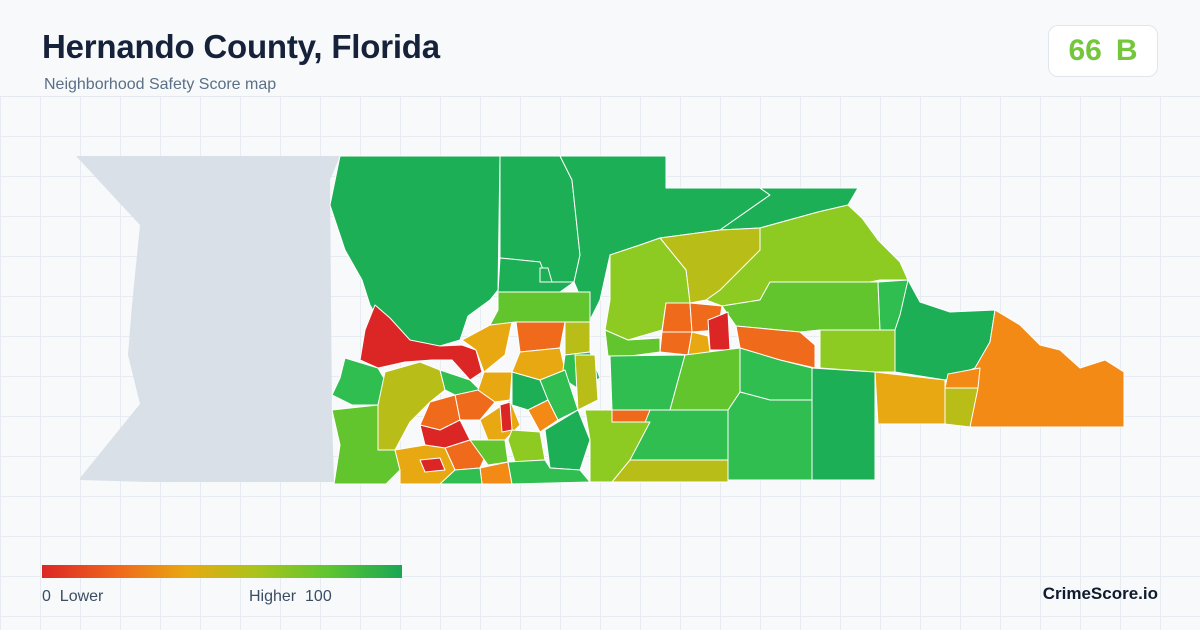 The image size is (1200, 630). What do you see at coordinates (549, 472) in the screenshot?
I see `region-sh-y` at bounding box center [549, 472].